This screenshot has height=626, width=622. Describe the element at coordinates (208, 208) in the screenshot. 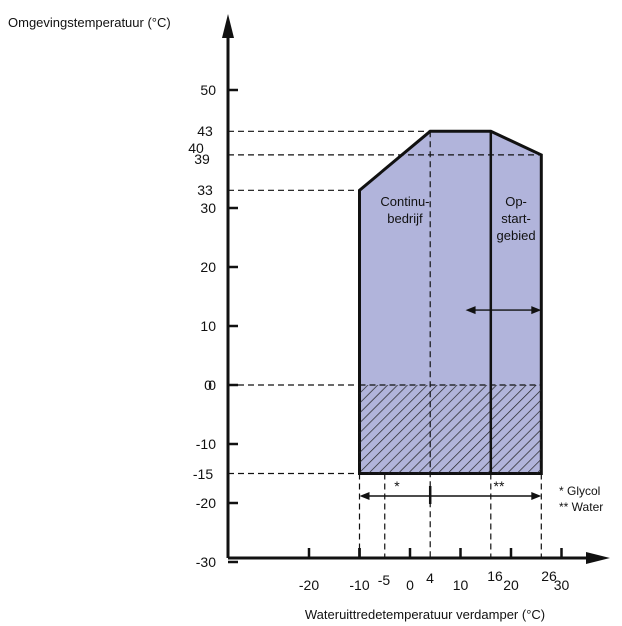

I see `y-tick-label: 30` at that location.